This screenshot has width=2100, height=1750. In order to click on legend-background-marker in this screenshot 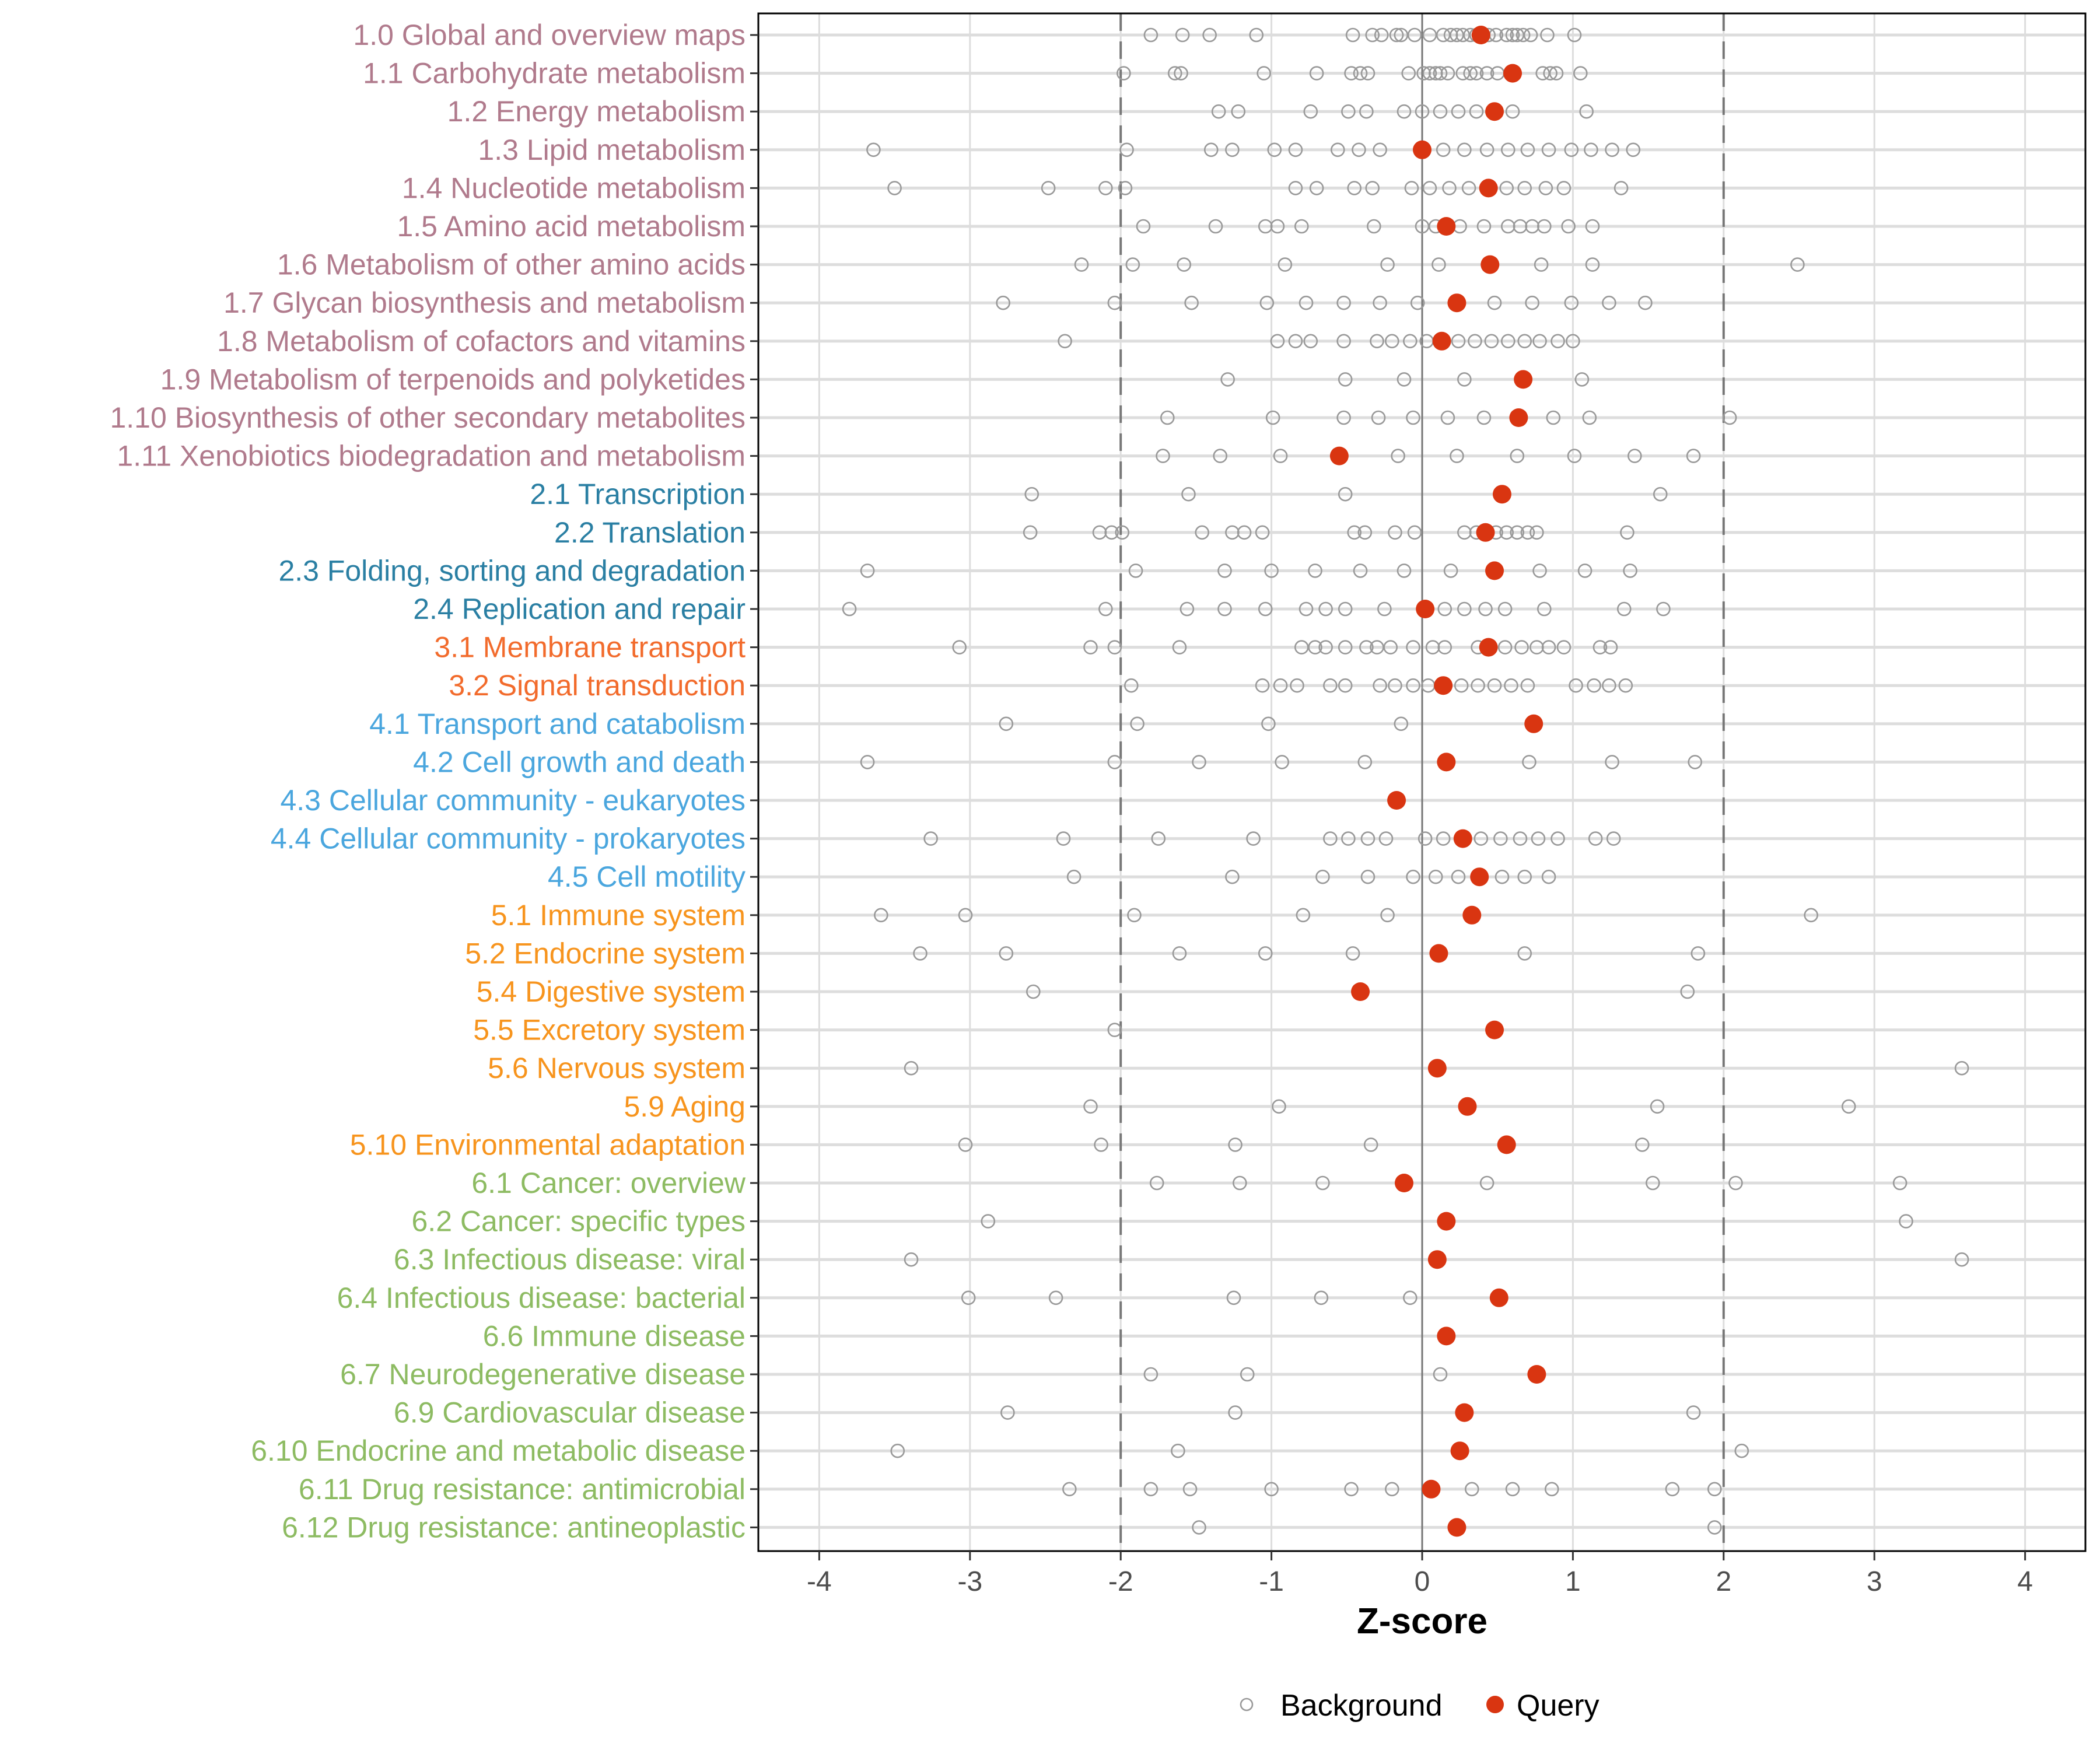, I will do `click(1247, 1705)`.